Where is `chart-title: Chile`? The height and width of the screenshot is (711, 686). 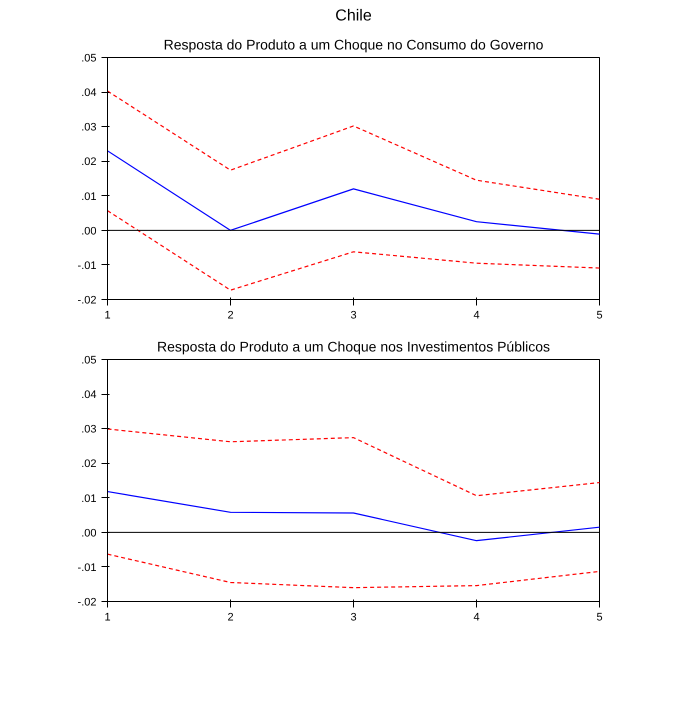
chart-title: Chile is located at coordinates (353, 16).